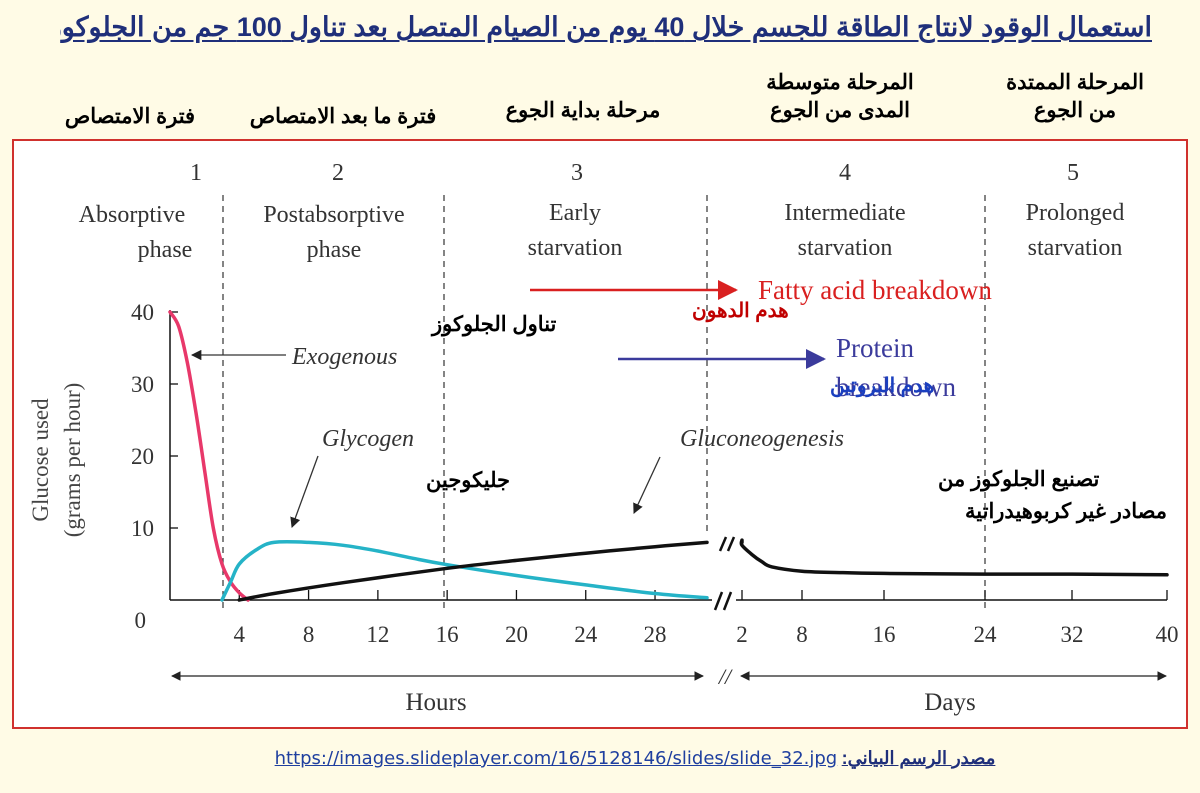  What do you see at coordinates (840, 110) in the screenshot?
I see `arabic-label-phase-4-line2: المدى من الجوع` at bounding box center [840, 110].